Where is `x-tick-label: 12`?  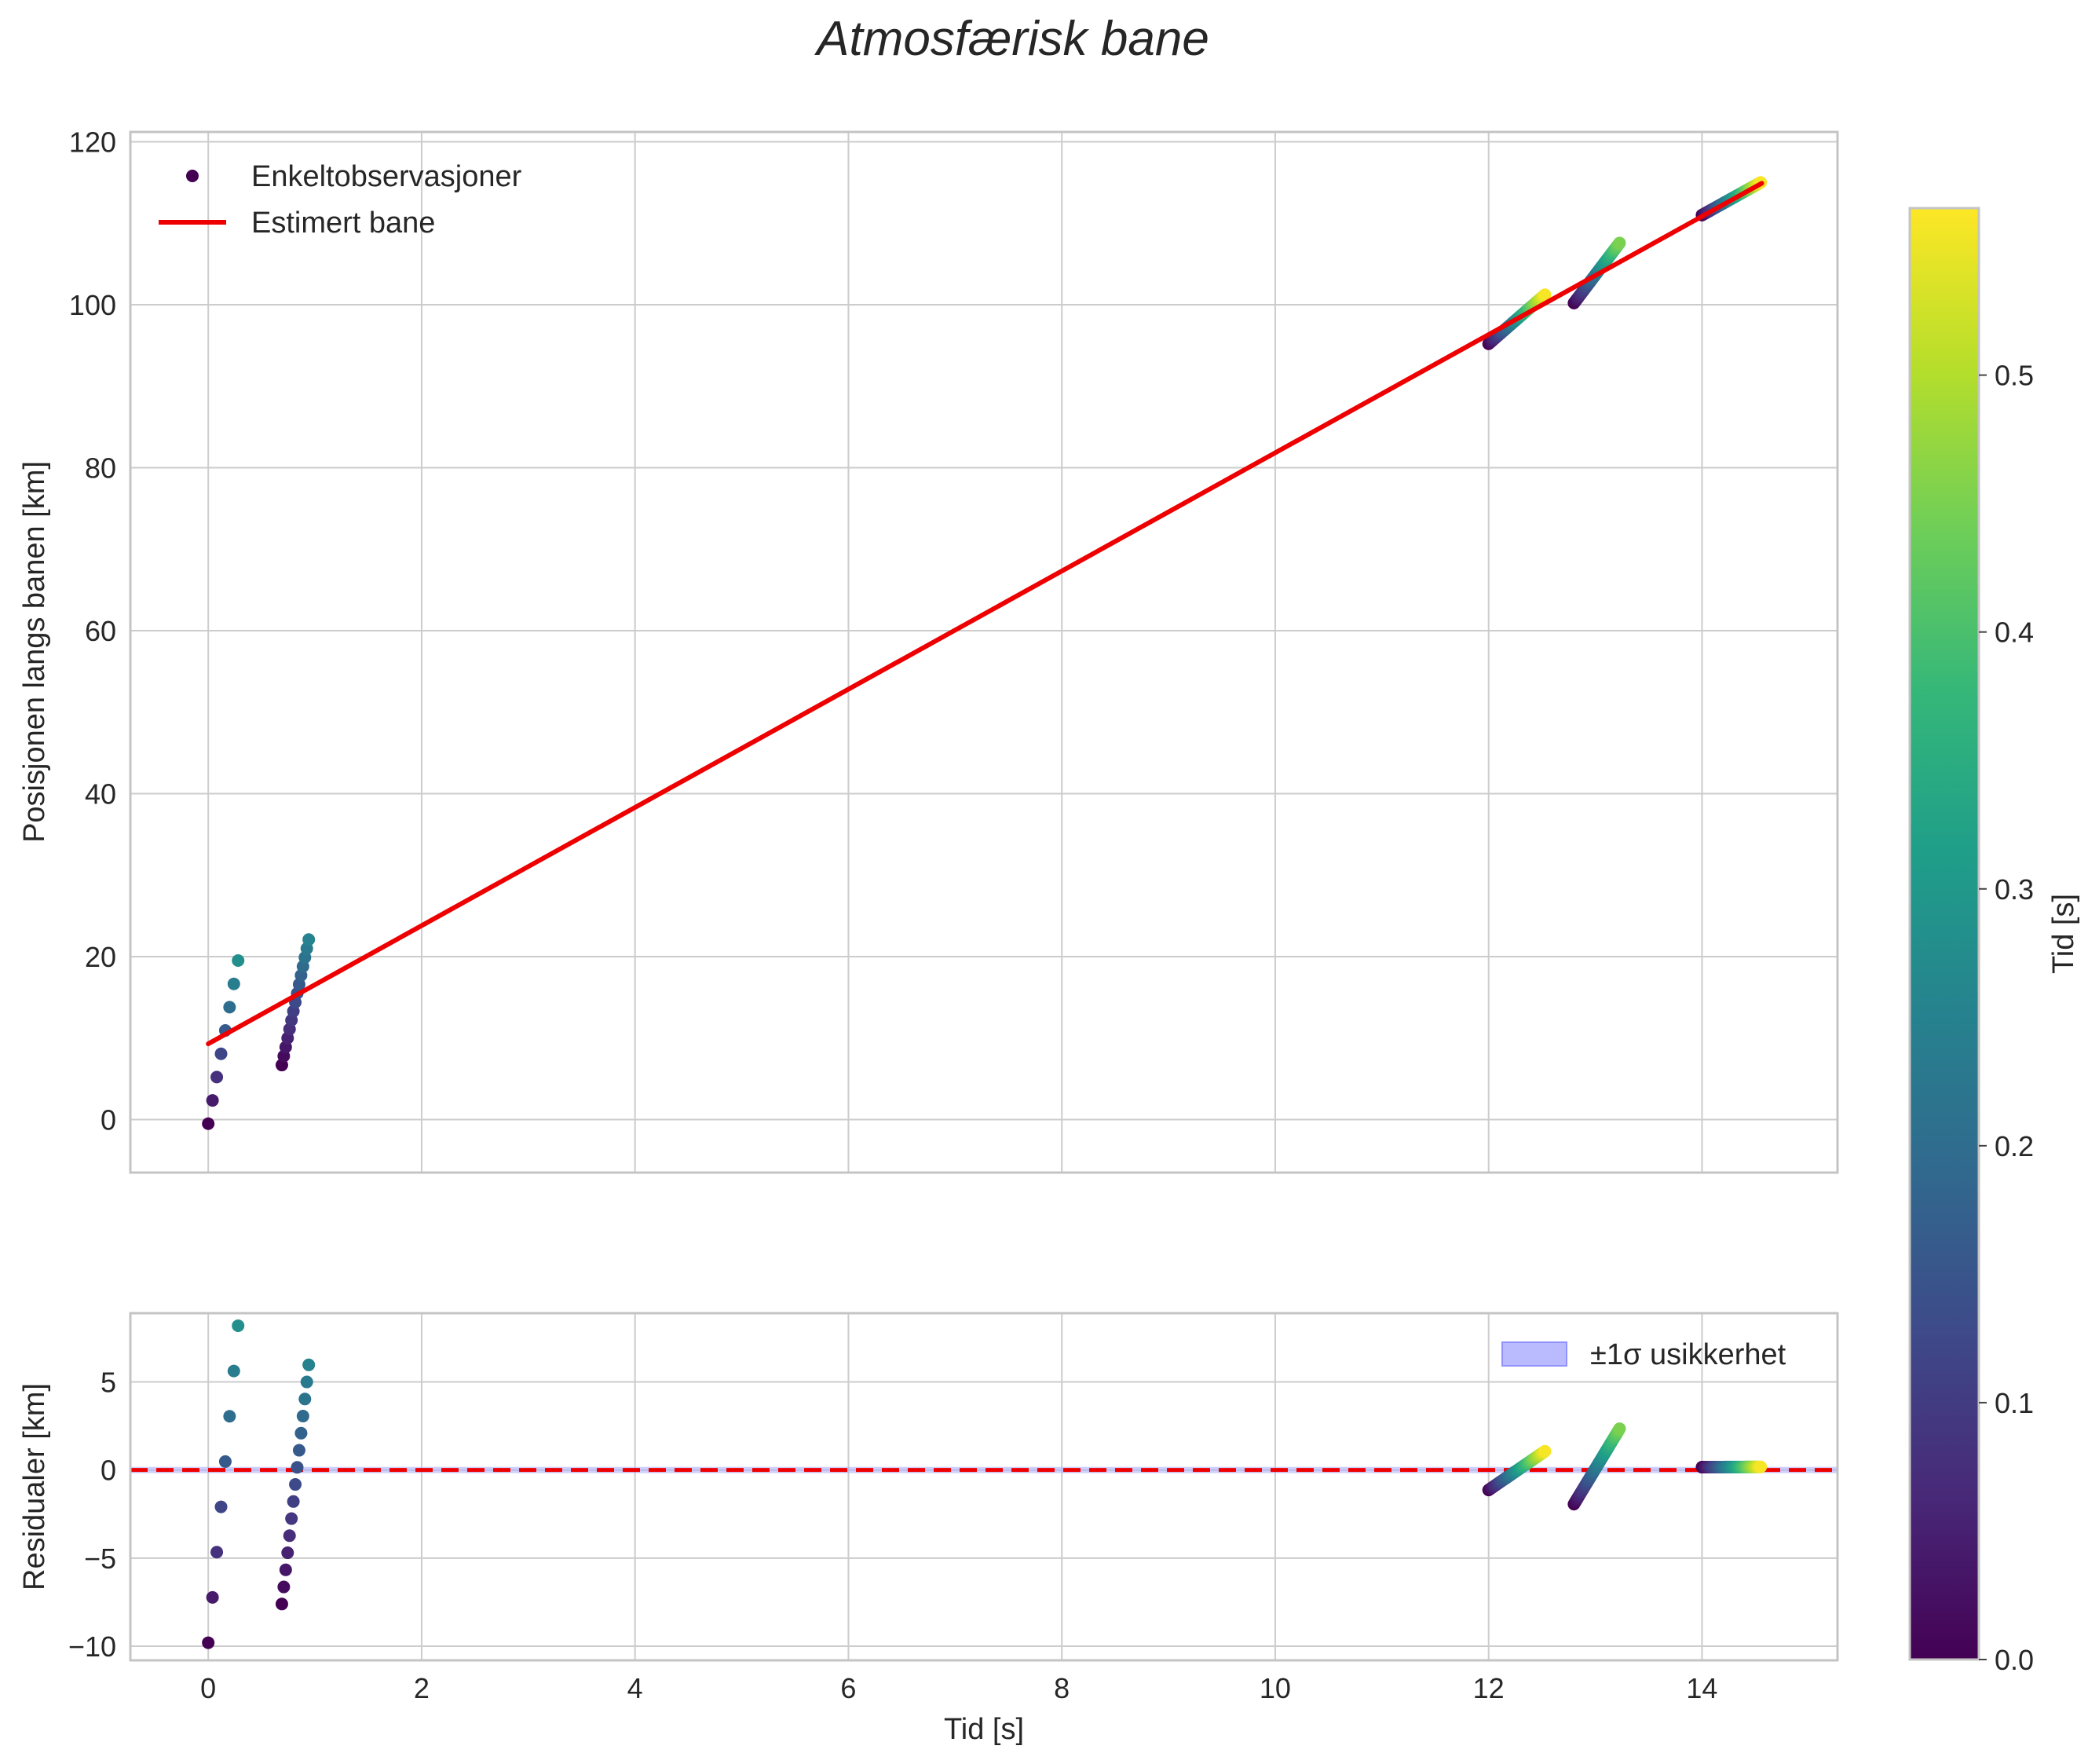 x-tick-label: 12 is located at coordinates (1489, 1688).